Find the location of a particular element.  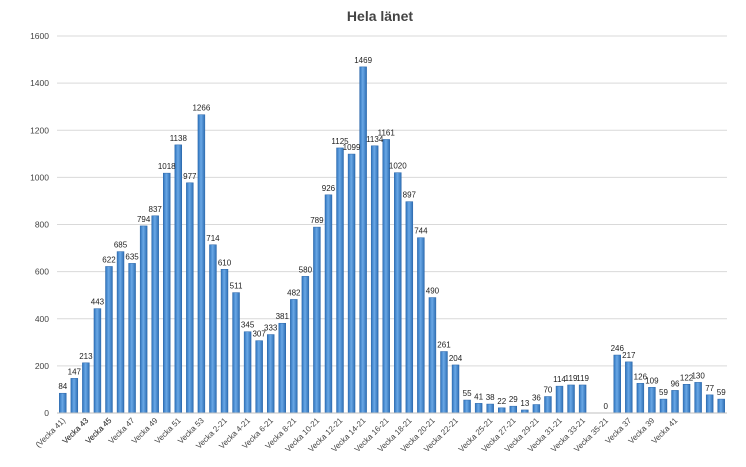

y-tick-label: 1200 is located at coordinates (39, 130).